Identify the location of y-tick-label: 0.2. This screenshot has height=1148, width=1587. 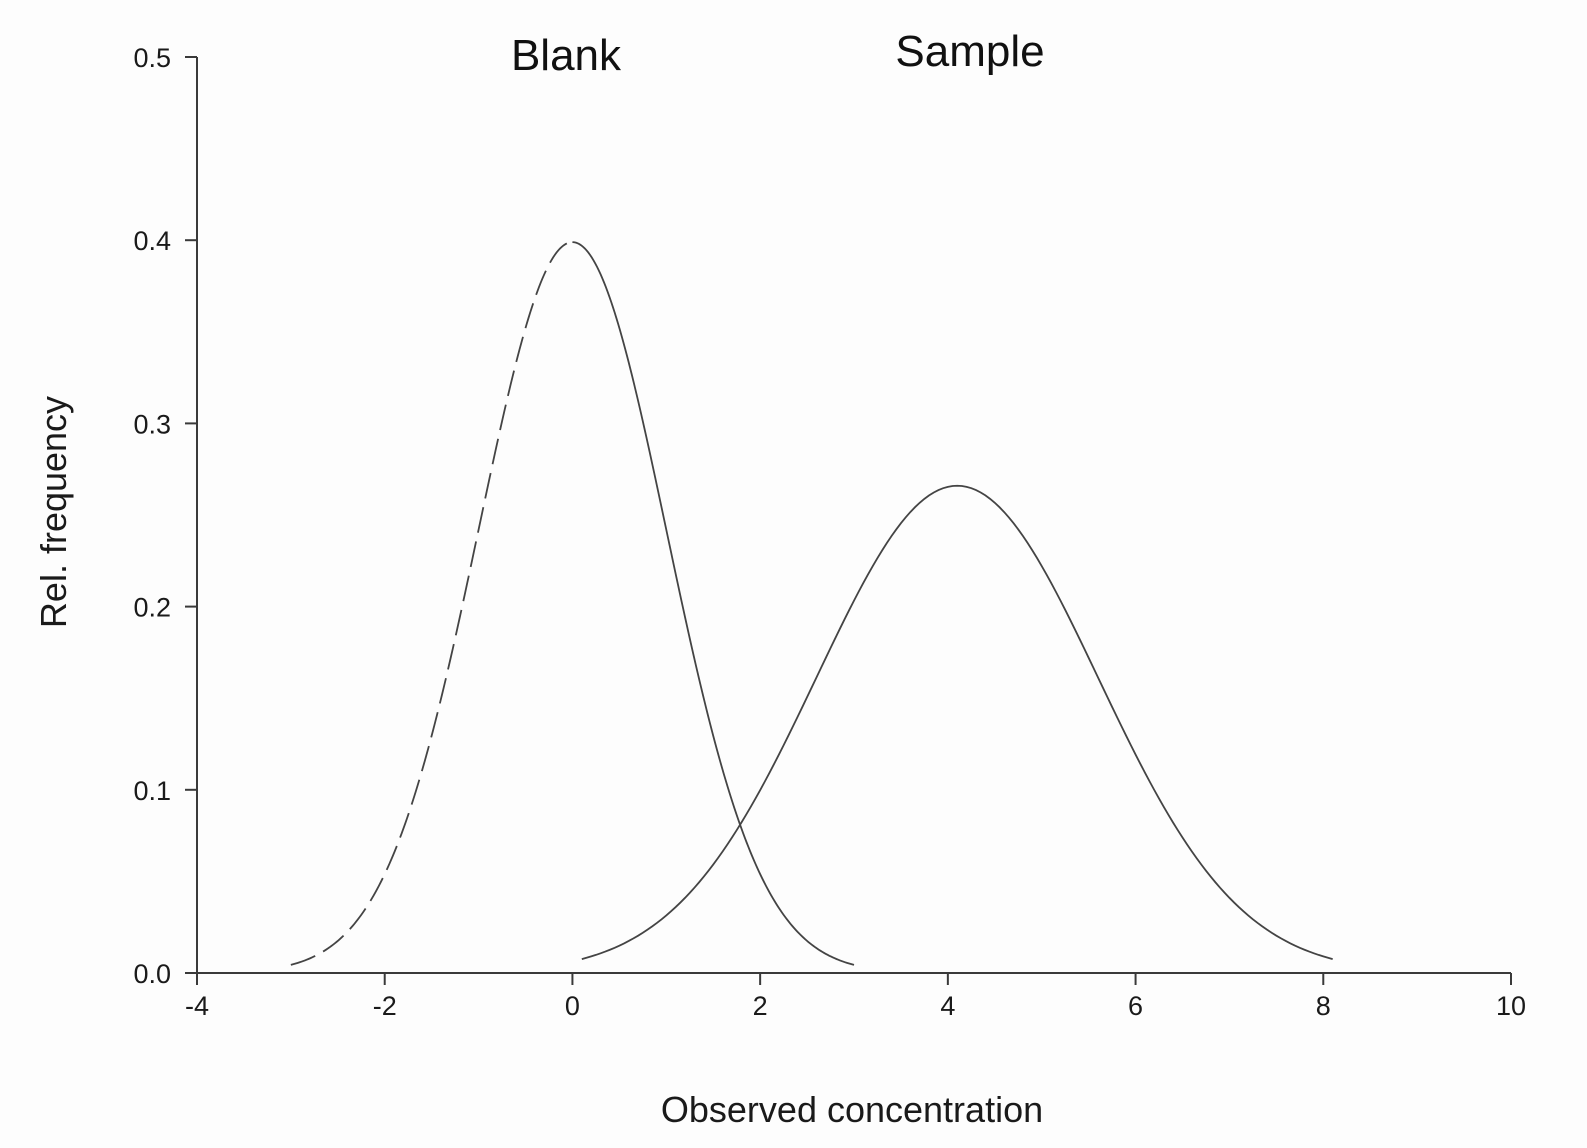
(152, 608).